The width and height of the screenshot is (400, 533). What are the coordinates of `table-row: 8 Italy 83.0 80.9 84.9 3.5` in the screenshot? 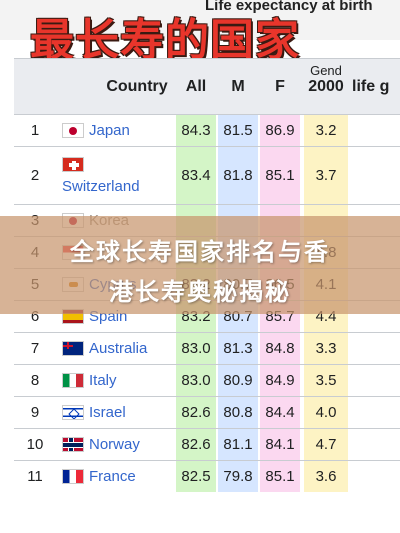 It's located at (207, 380).